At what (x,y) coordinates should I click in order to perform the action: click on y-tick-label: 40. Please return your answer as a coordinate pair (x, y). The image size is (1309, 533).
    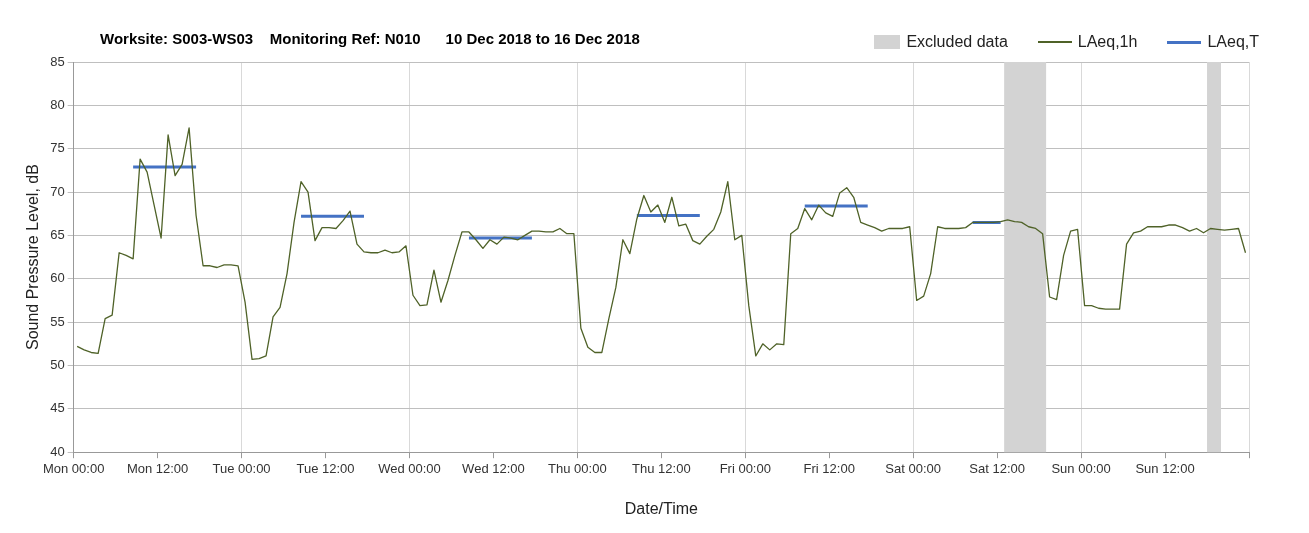
    Looking at the image, I should click on (57, 451).